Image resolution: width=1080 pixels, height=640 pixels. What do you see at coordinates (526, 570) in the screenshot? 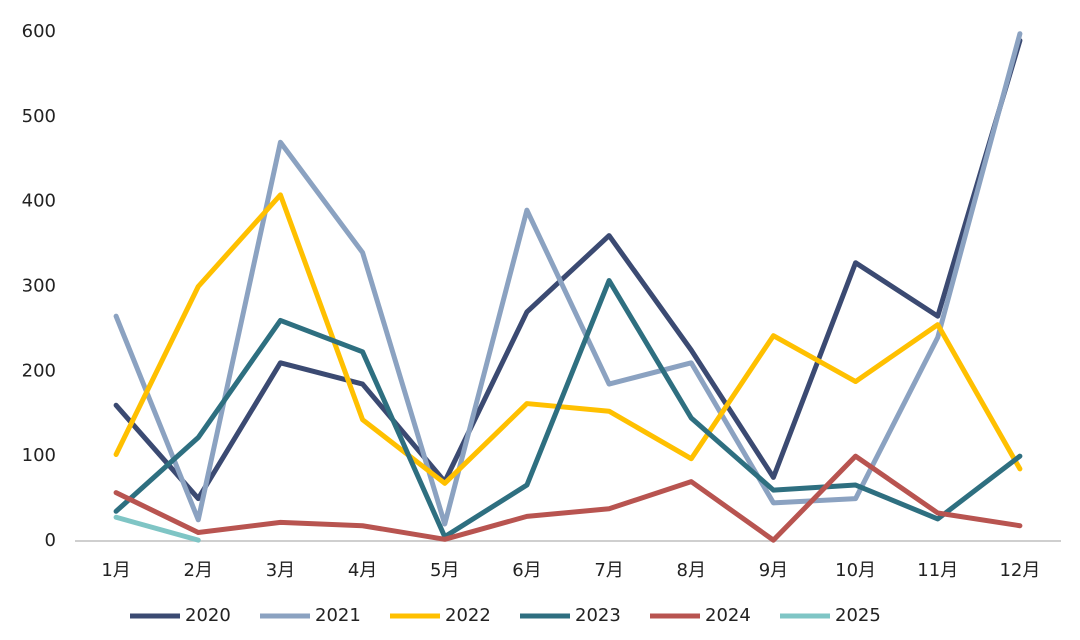
I see `x-tick-label: 6月` at bounding box center [526, 570].